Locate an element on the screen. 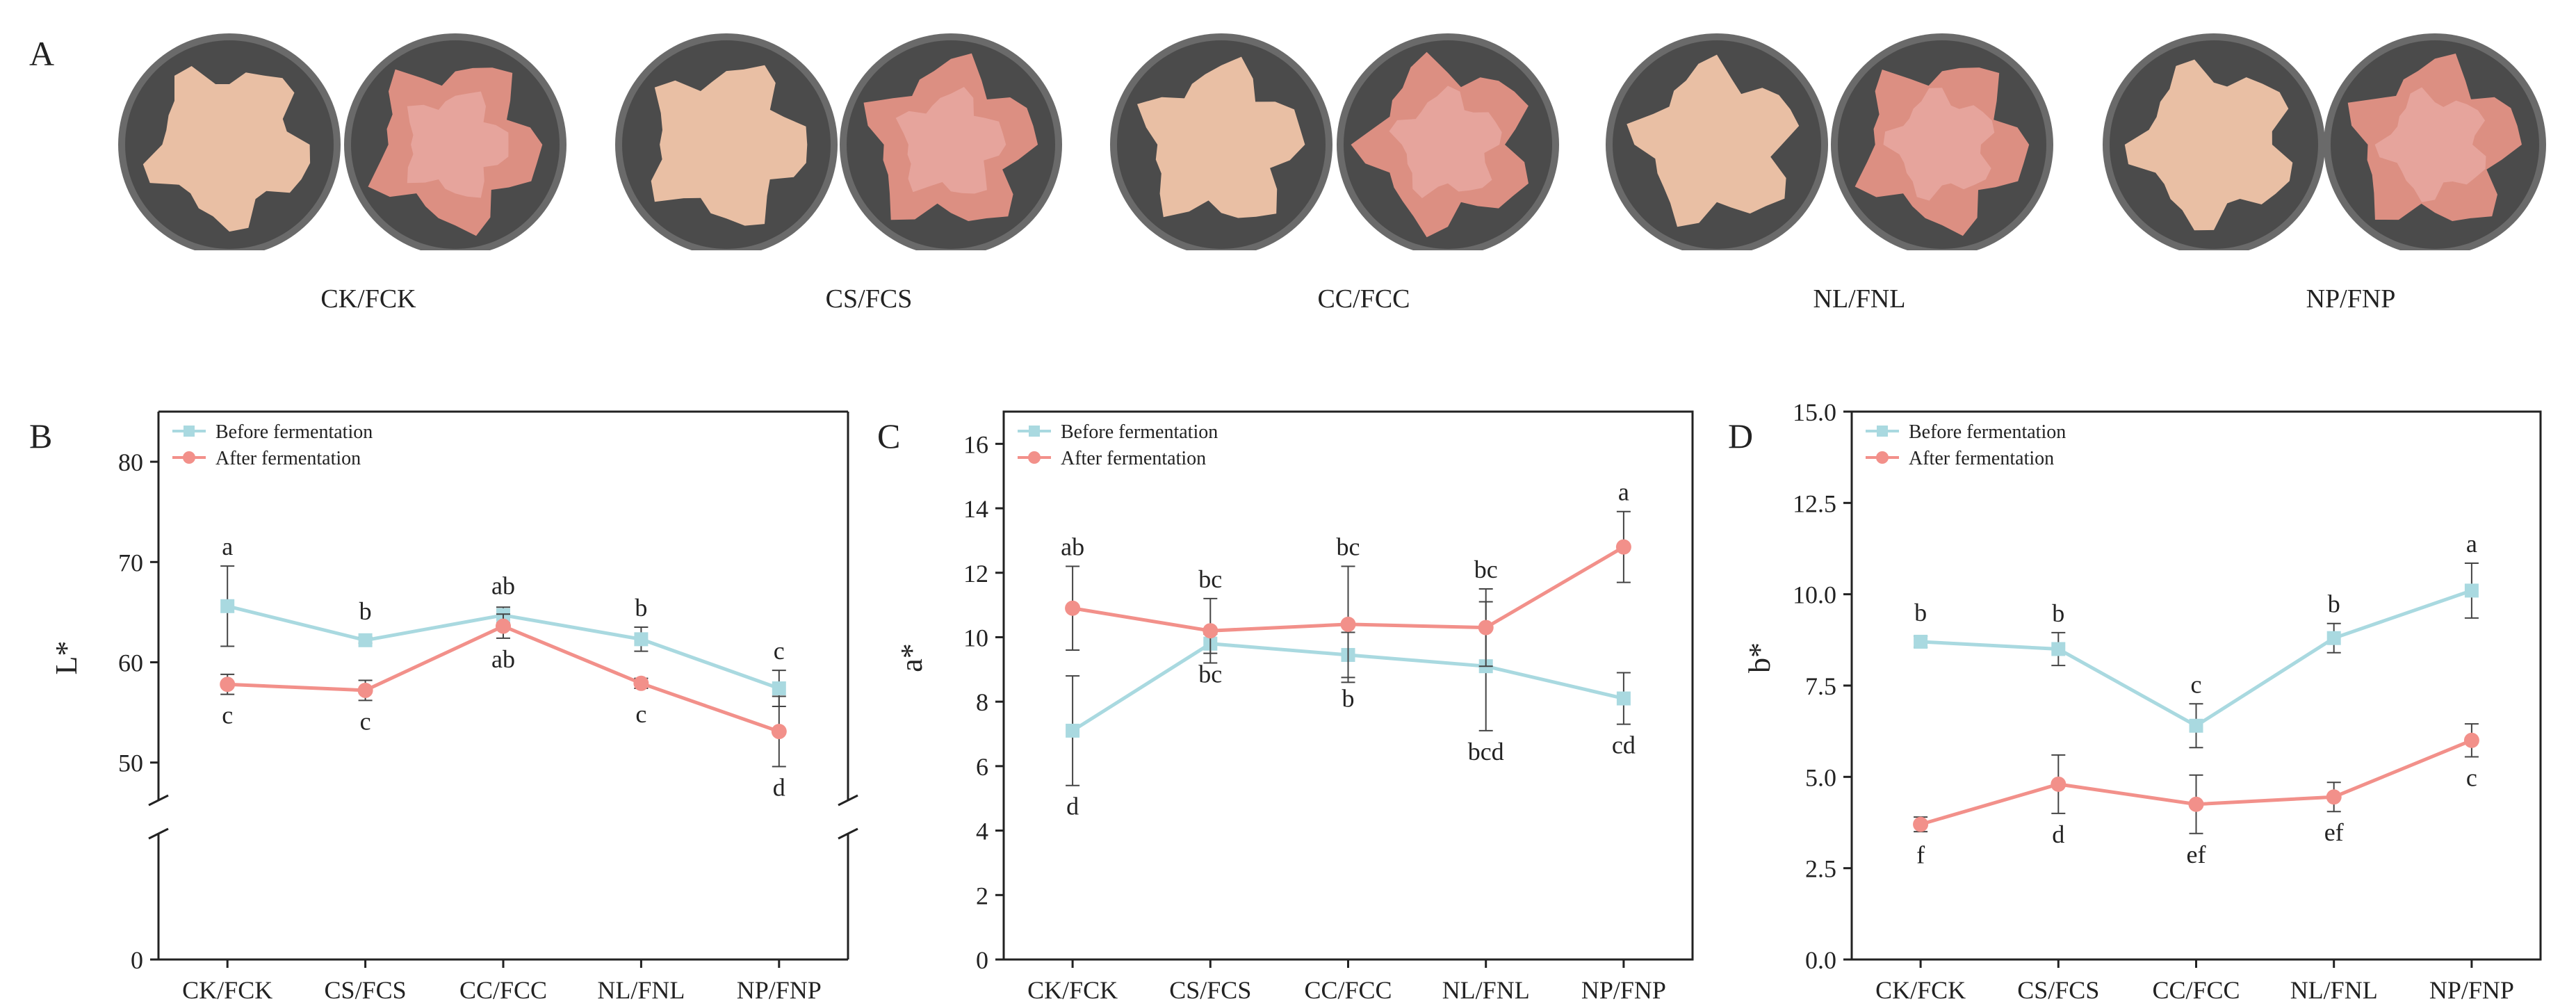  significance-letter: d is located at coordinates (2058, 834).